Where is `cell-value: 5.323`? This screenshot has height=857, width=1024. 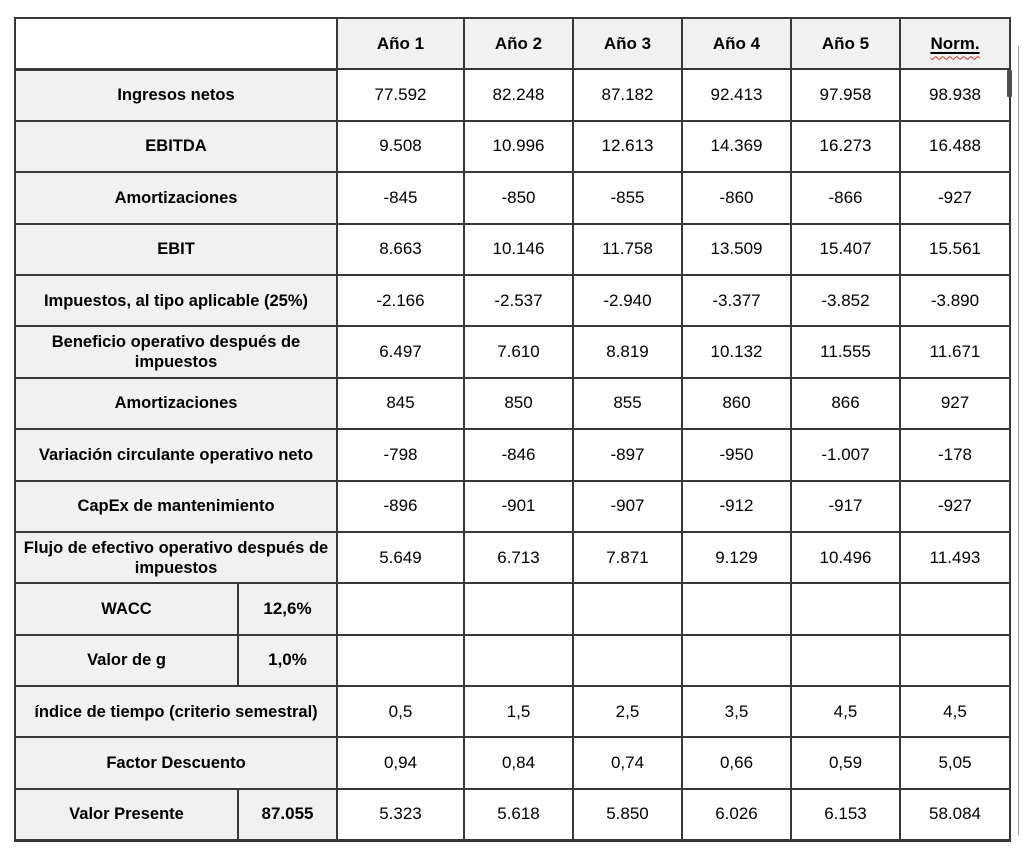 cell-value: 5.323 is located at coordinates (400, 814).